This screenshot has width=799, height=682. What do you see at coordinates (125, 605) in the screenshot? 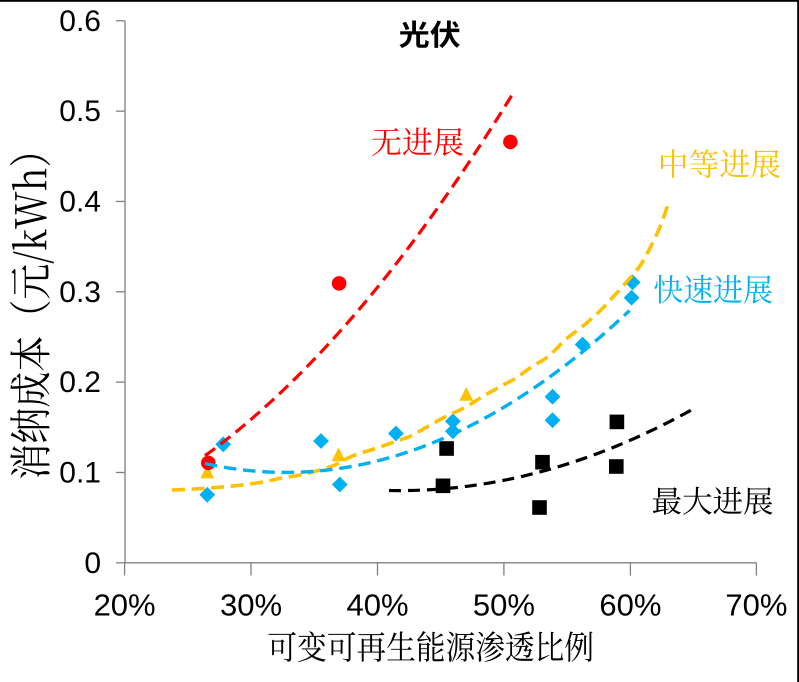
I see `svg-text: 20%` at bounding box center [125, 605].